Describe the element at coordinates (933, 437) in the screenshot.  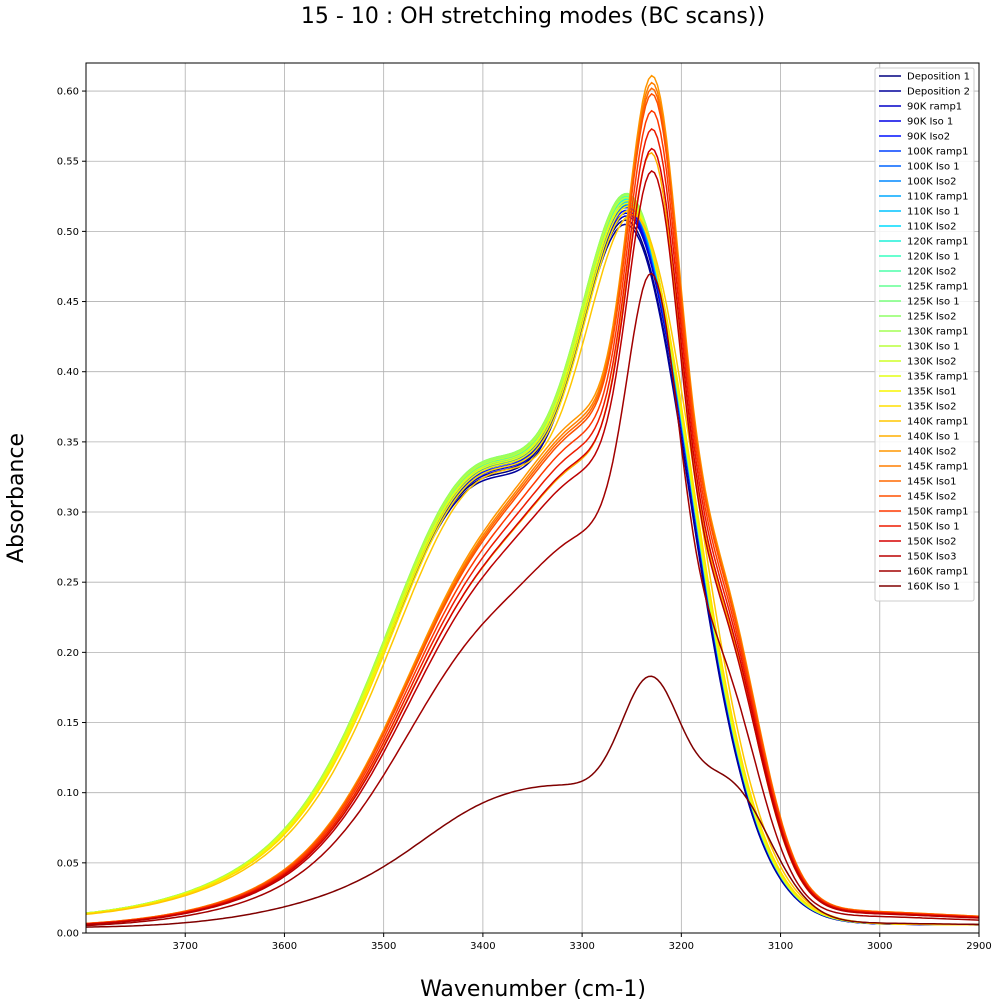
I see `legend-entry: 140K Iso 1` at that location.